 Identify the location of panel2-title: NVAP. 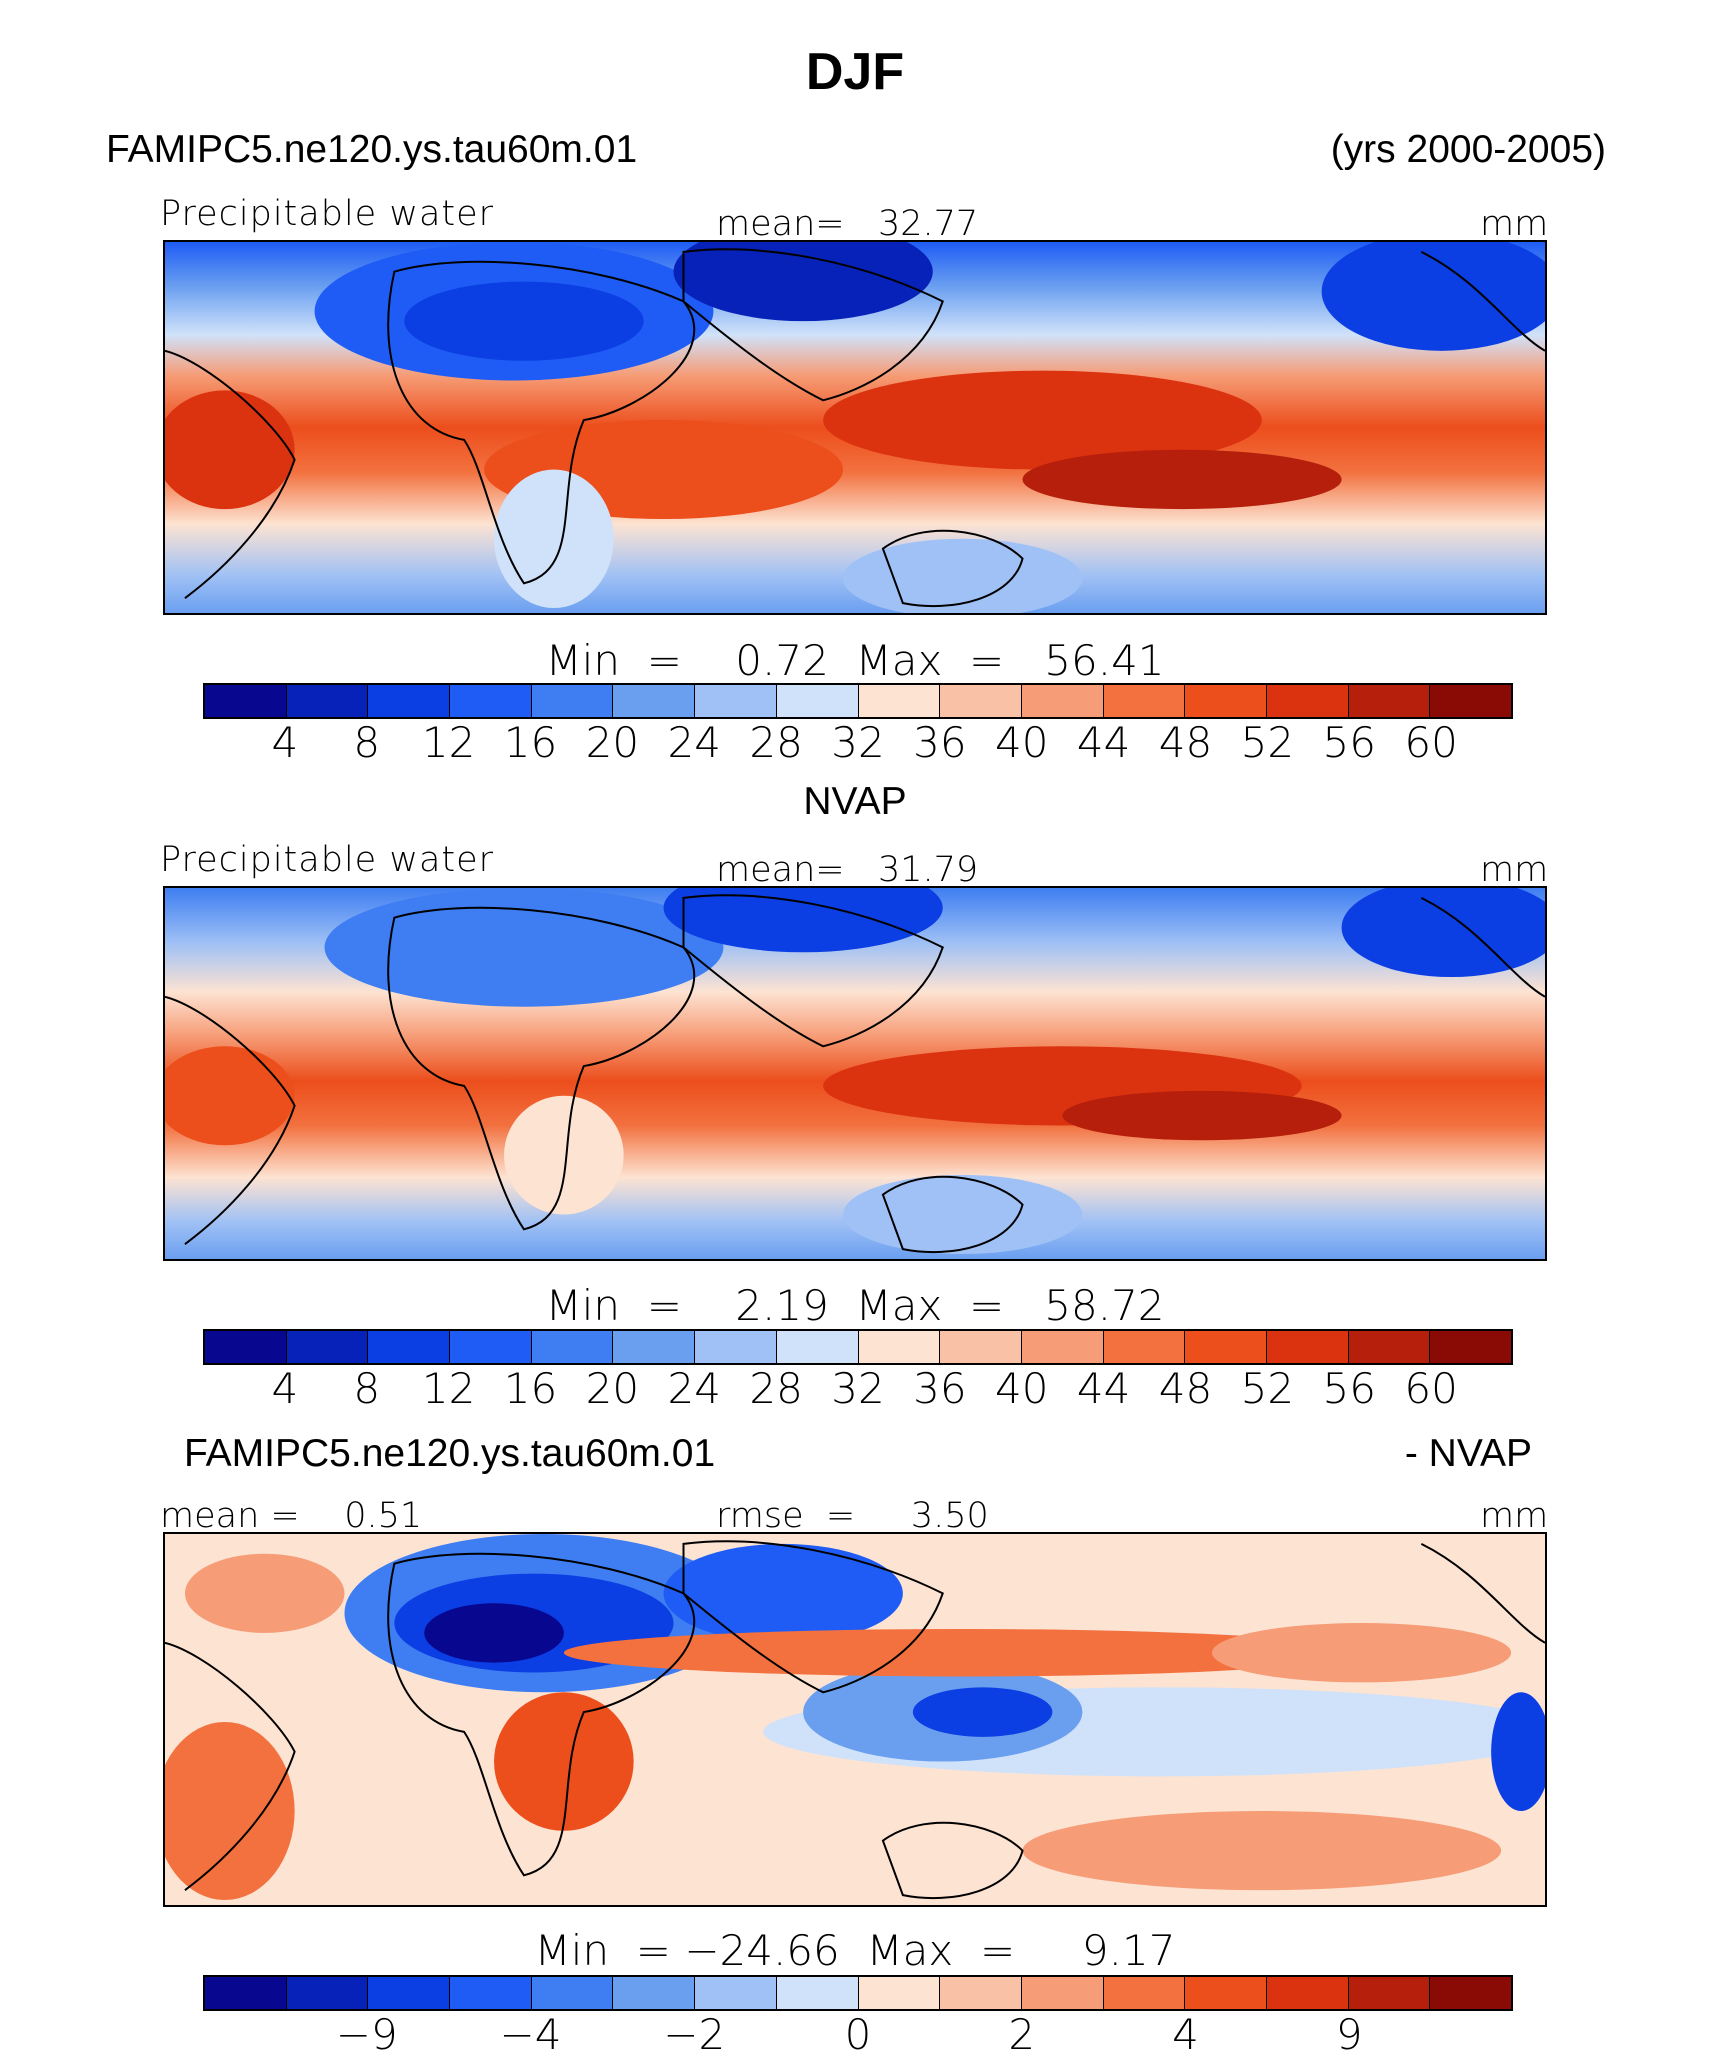
(855, 801).